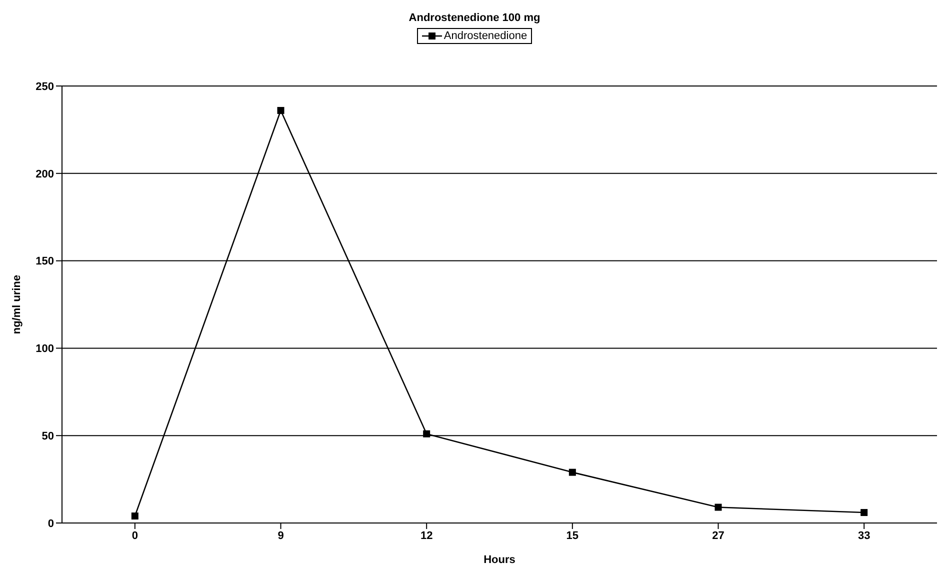 This screenshot has height=577, width=949. What do you see at coordinates (572, 536) in the screenshot?
I see `x-tick-label: 15` at bounding box center [572, 536].